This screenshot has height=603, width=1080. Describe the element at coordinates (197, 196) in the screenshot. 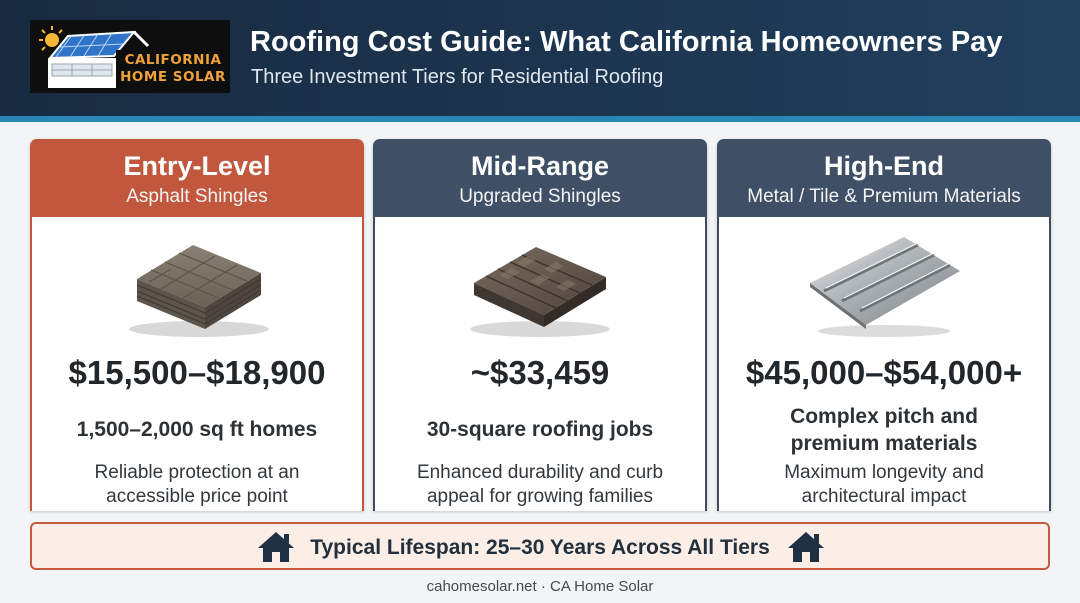

I see `tier-subtitle: Asphalt Shingles` at that location.